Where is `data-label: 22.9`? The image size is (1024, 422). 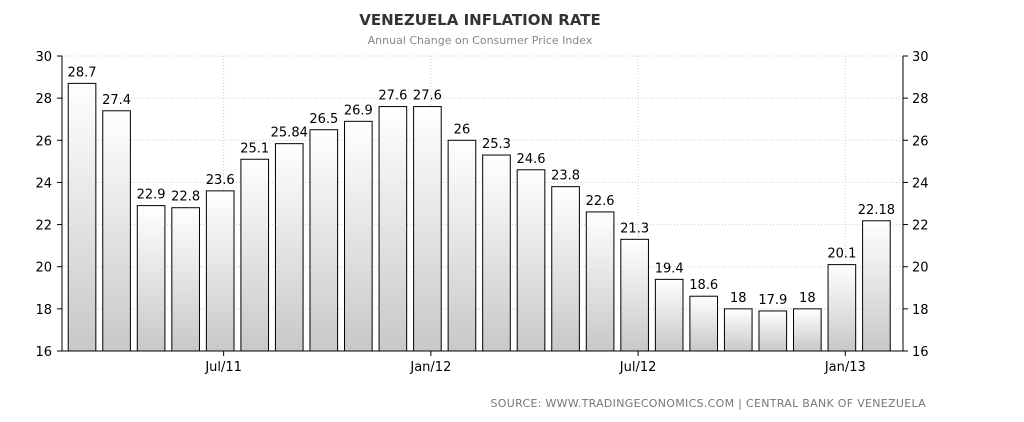 data-label: 22.9 is located at coordinates (151, 195).